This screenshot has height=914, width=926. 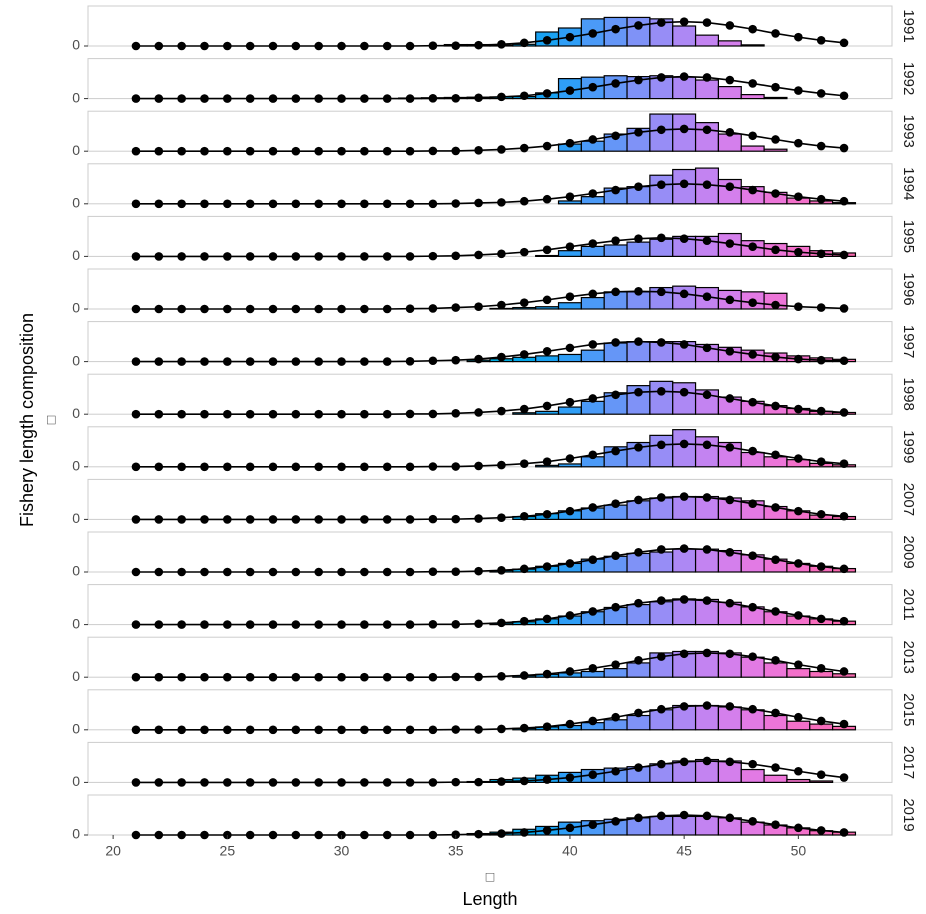 What do you see at coordinates (490, 877) in the screenshot?
I see `x-axis-label-note: □` at bounding box center [490, 877].